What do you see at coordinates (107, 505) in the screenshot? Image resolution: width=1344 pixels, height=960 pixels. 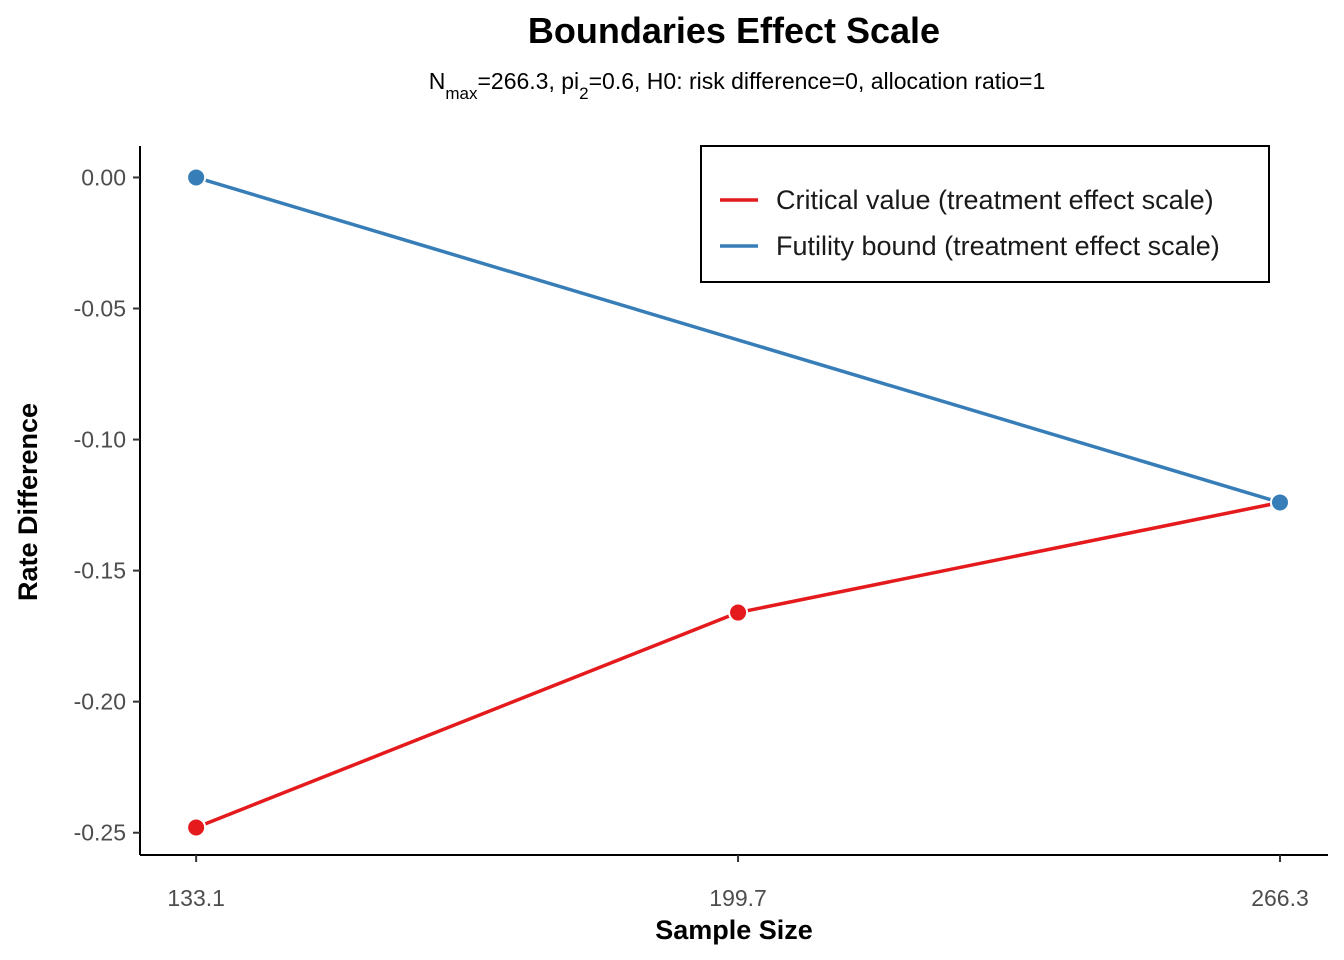 I see `y-axis-ticks: 0.00 -0.05 -0.10 -0.15 -0.20 -0.25` at bounding box center [107, 505].